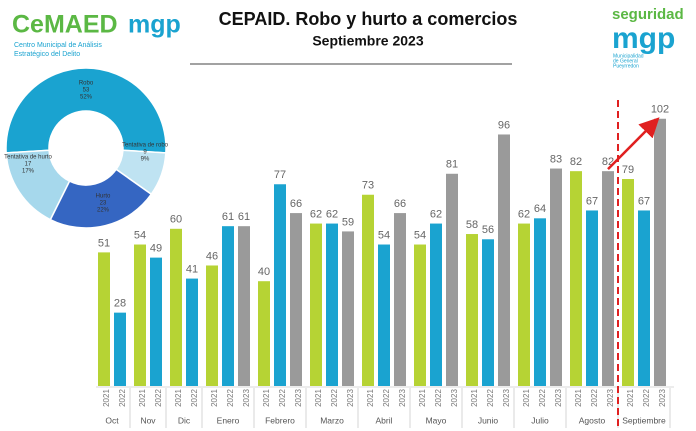 Image resolution: width=696 pixels, height=431 pixels. What do you see at coordinates (47, 54) in the screenshot?
I see `logo-subtitle: Estratégico del Delito` at bounding box center [47, 54].